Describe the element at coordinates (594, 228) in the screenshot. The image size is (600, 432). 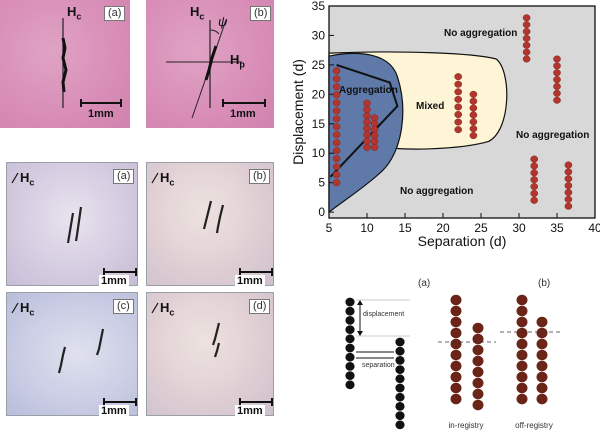
I see `x-tick-label: 40` at that location.